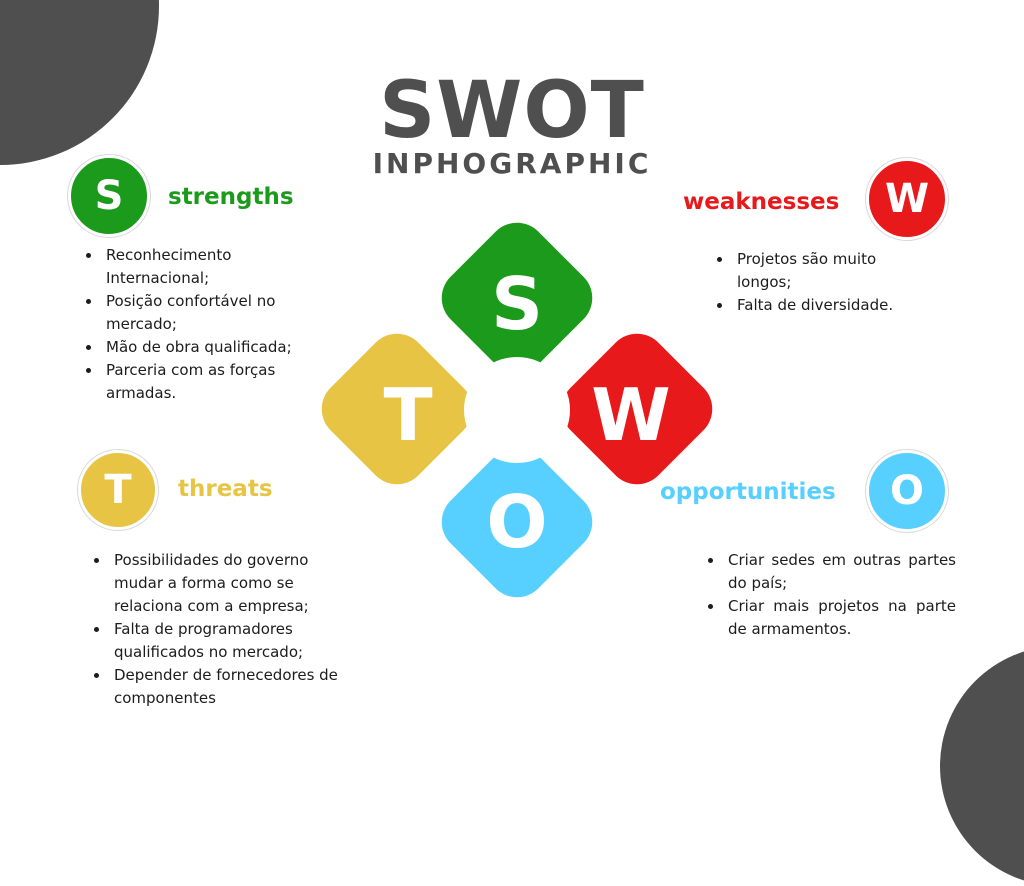 The width and height of the screenshot is (1024, 886). What do you see at coordinates (907, 491) in the screenshot?
I see `opportunities-badge: O` at bounding box center [907, 491].